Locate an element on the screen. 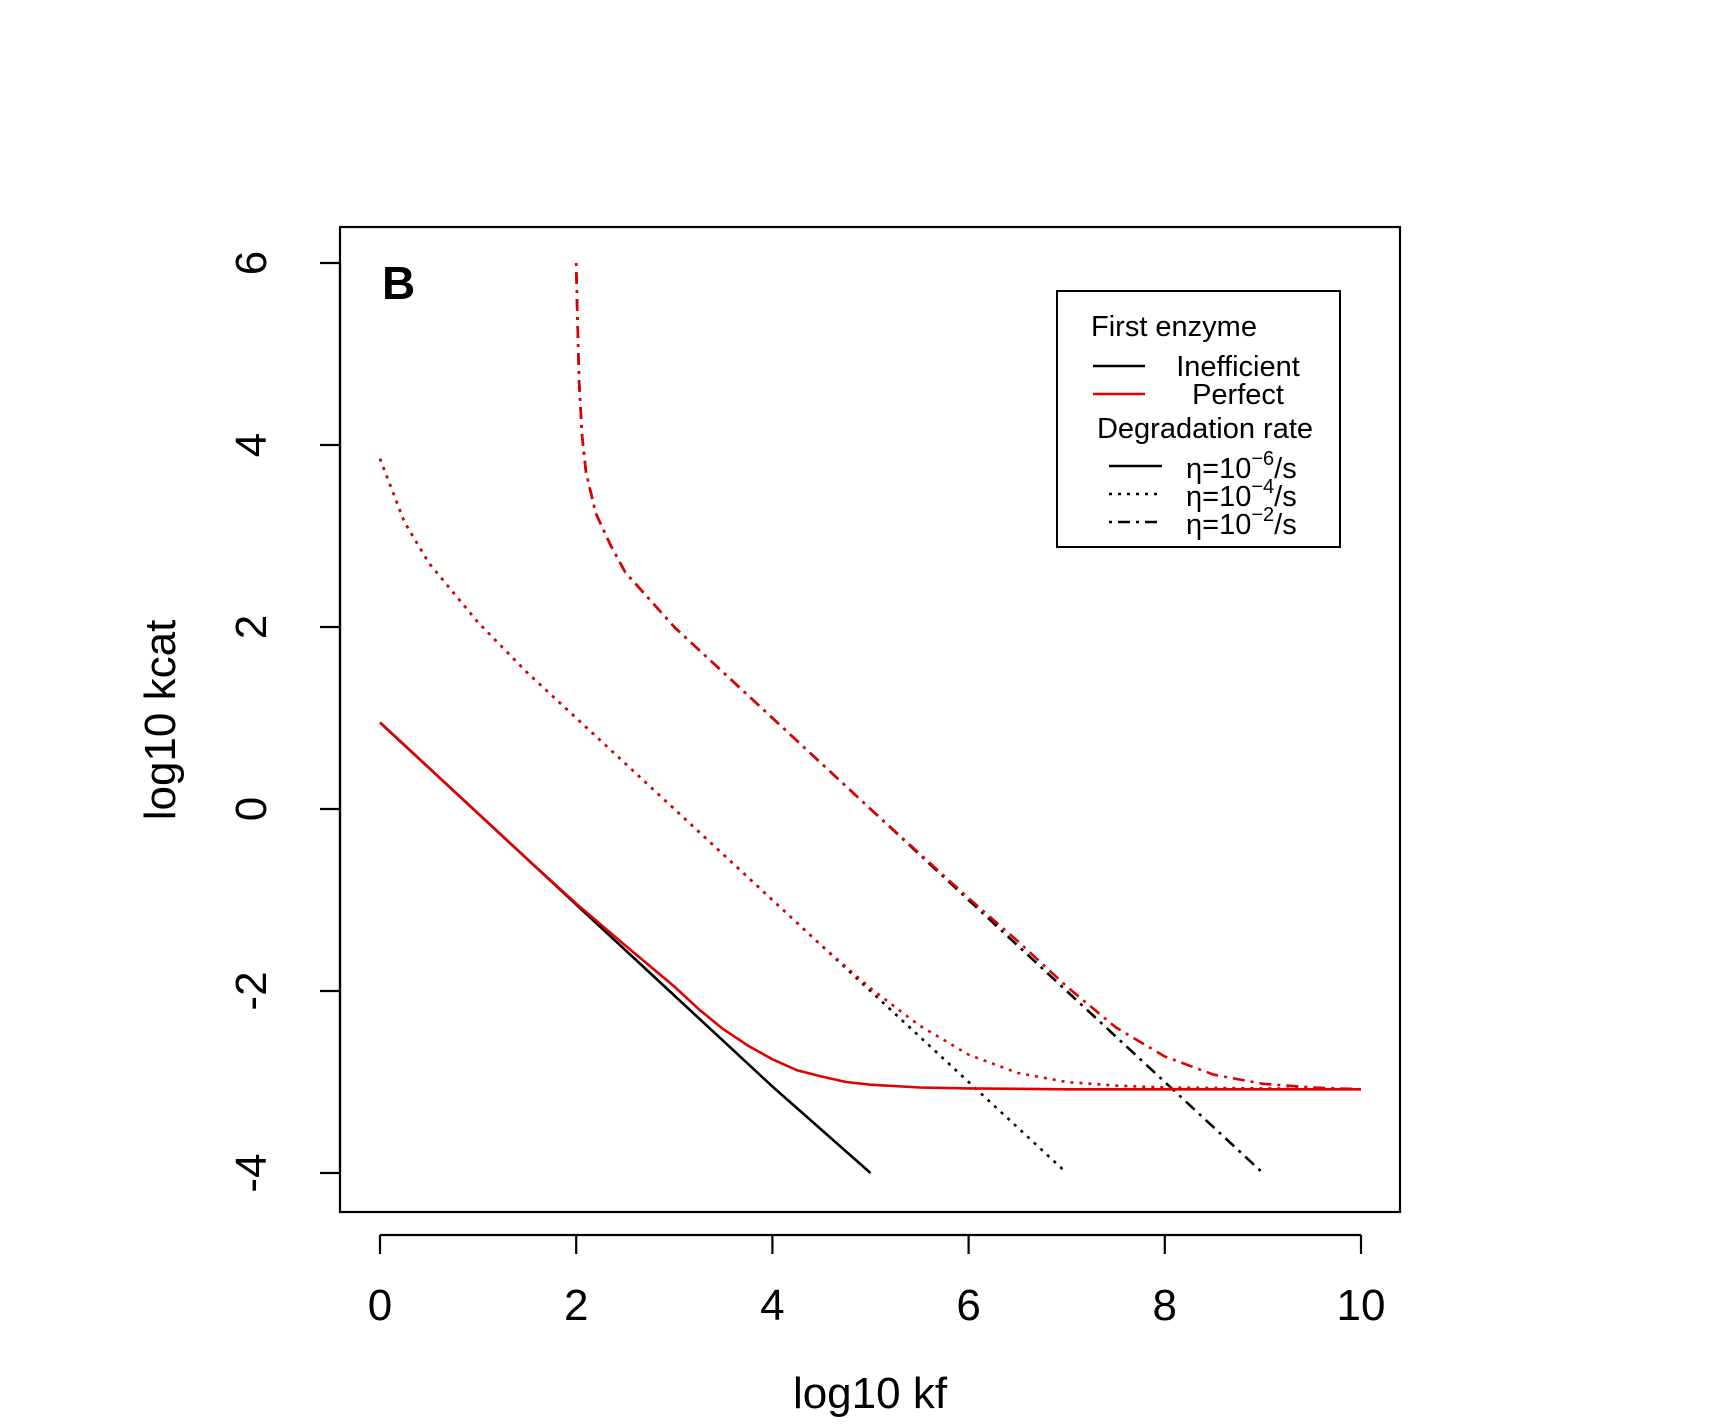 The image size is (1725, 1425). y-axis: -4 -2 0 2 4 6 is located at coordinates (284, 722).